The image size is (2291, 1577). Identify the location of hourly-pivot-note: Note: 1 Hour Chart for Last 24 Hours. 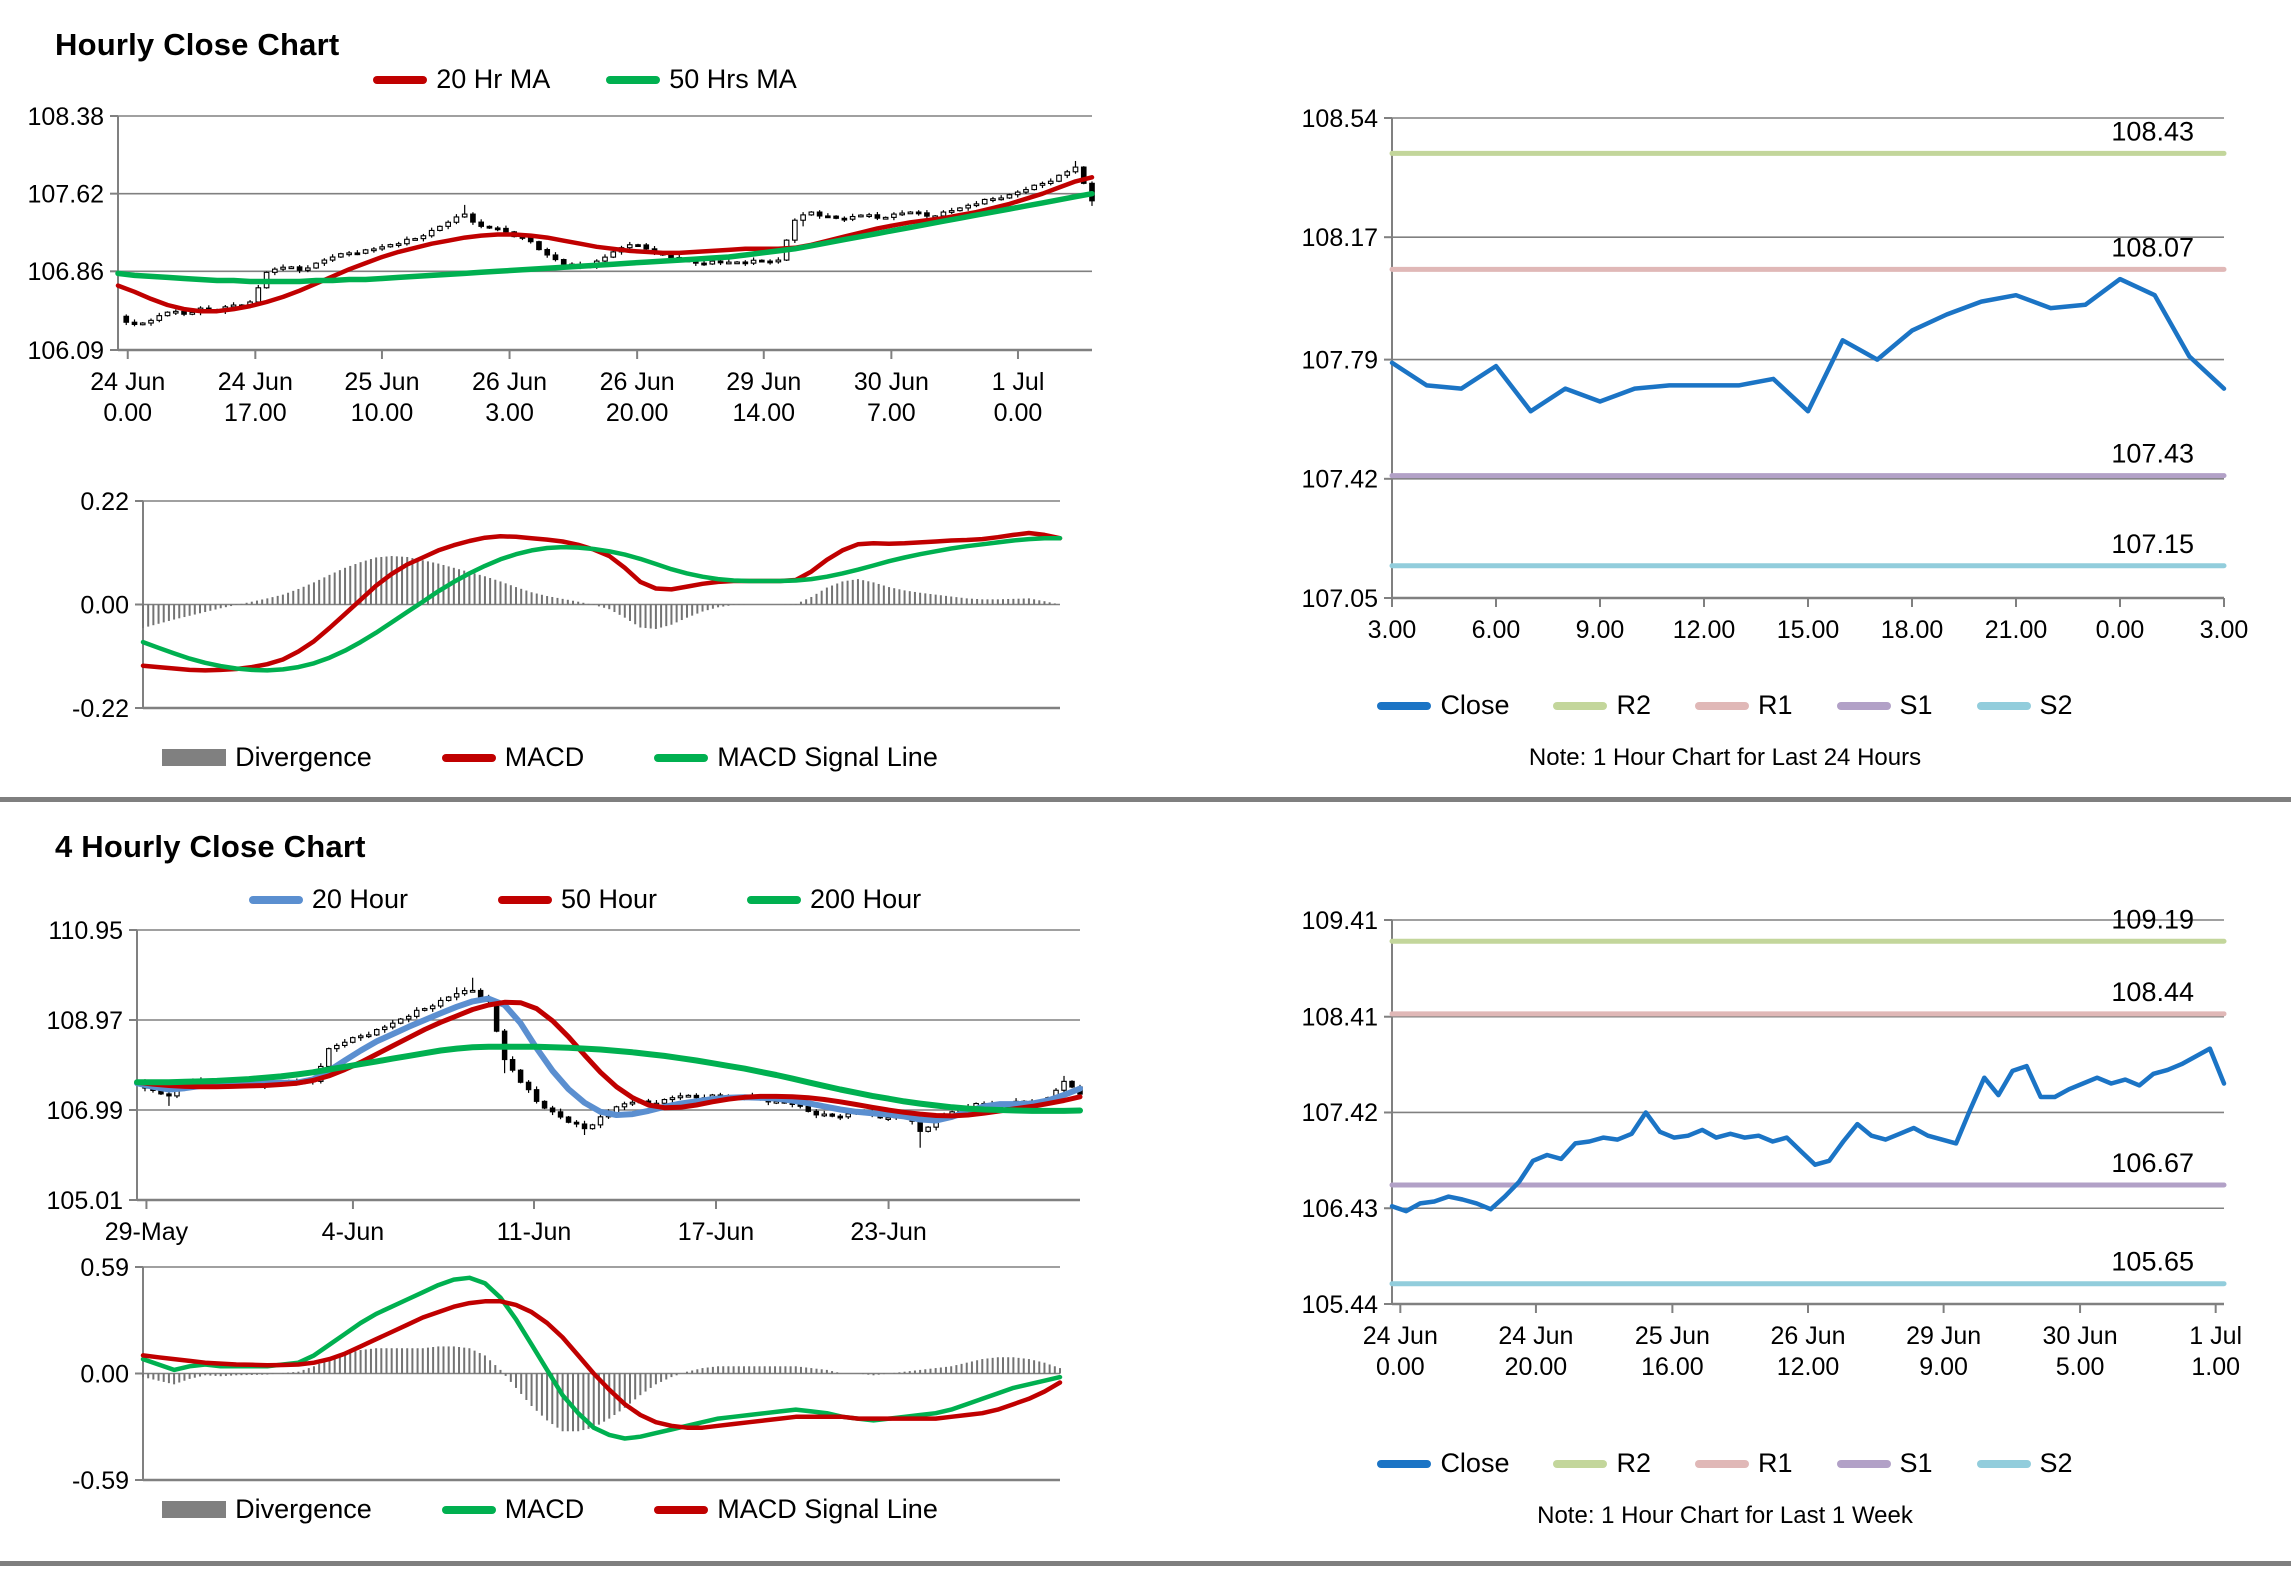
(1725, 757).